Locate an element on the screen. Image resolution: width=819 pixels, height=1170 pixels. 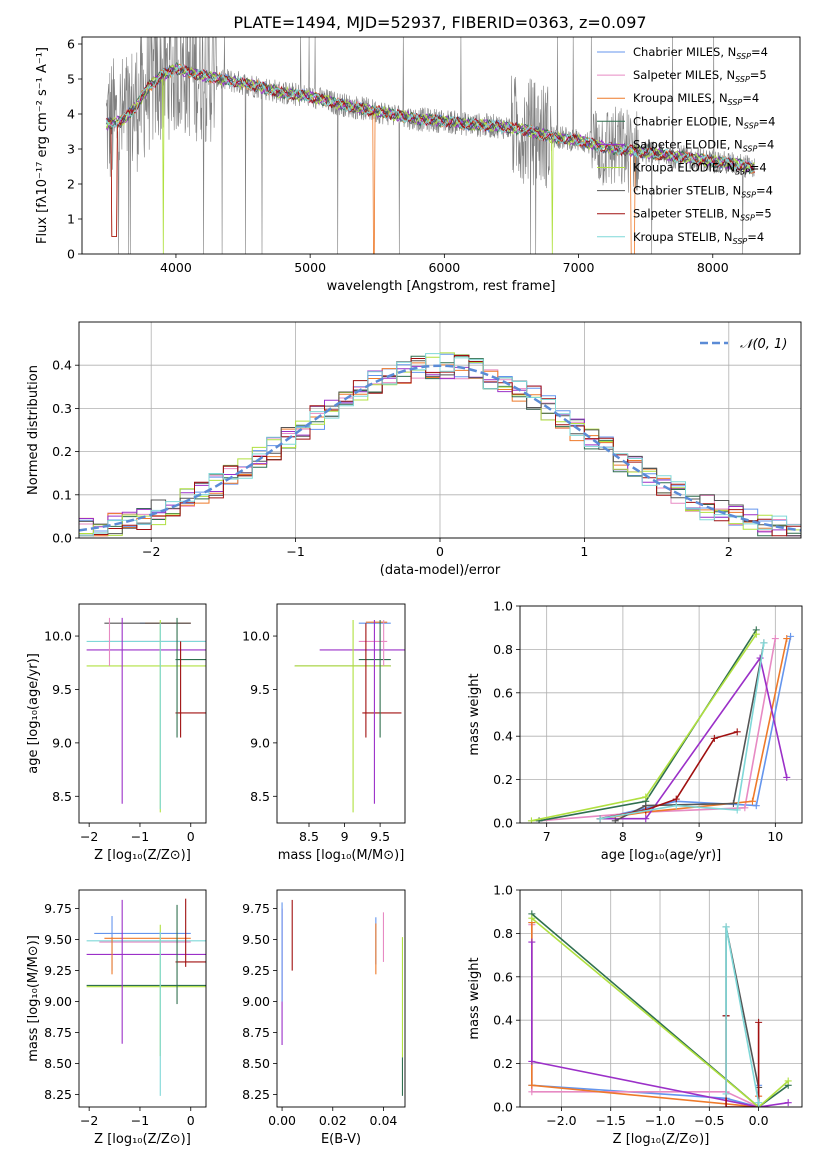
x-tick-label: 4000 is located at coordinates (176, 267).